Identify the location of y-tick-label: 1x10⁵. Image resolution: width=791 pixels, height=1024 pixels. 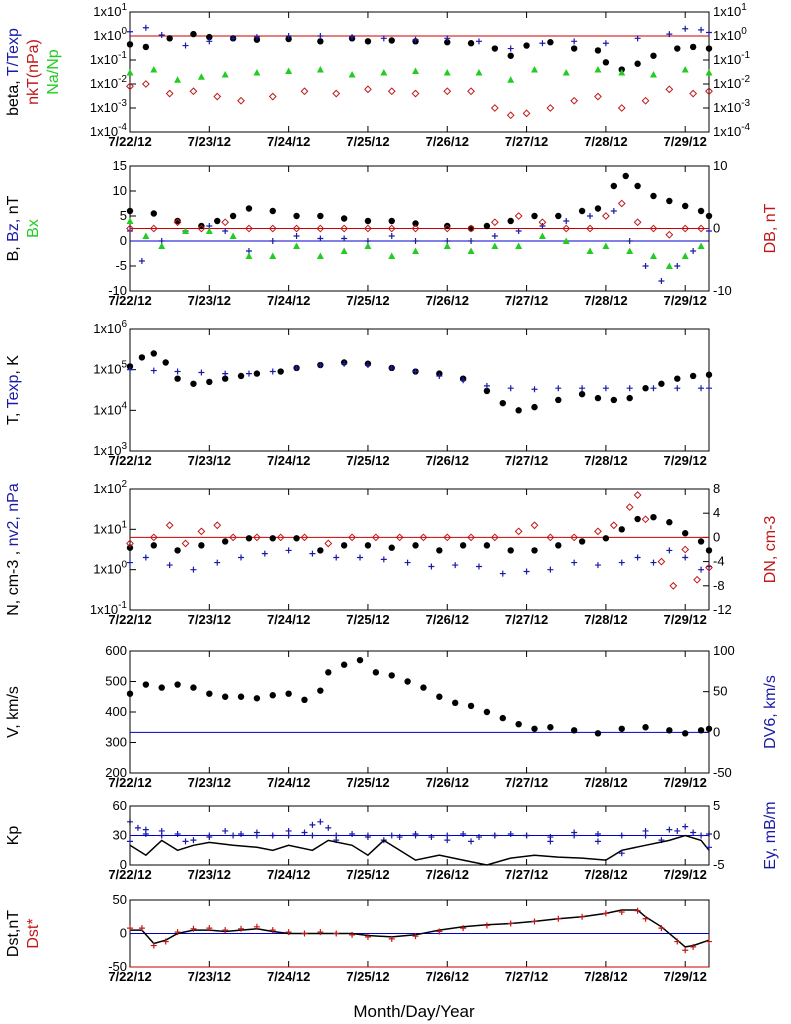
(110, 368).